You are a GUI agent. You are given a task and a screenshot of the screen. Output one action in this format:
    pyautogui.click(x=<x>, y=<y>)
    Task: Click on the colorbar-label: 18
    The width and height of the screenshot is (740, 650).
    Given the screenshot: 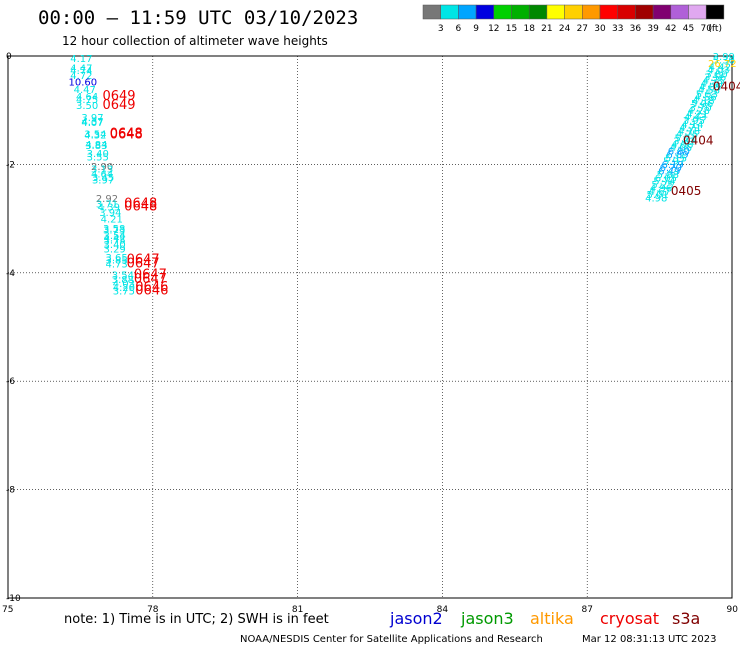 What is the action you would take?
    pyautogui.click(x=529, y=29)
    